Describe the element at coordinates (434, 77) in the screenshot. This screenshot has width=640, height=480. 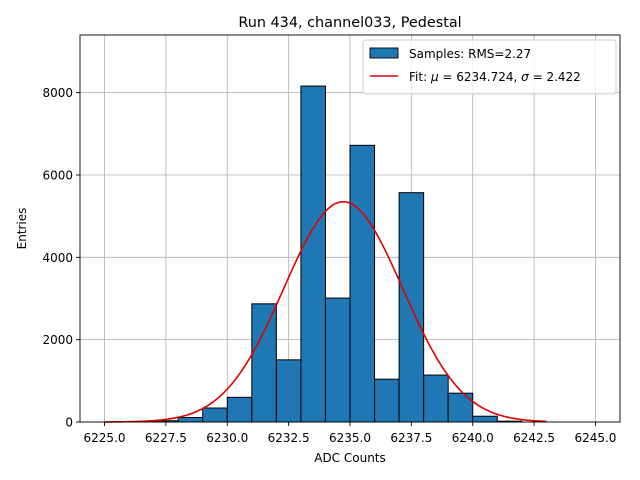
I see `legend-fit-mu-symbol: μ` at that location.